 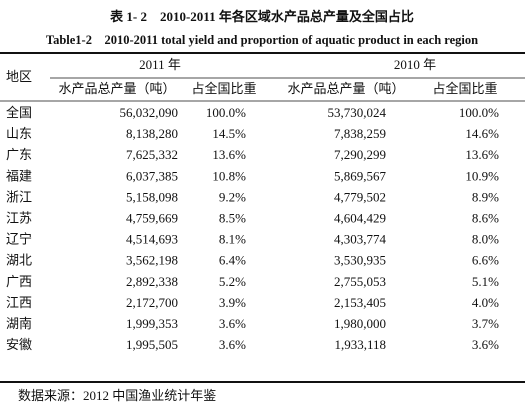 What do you see at coordinates (485, 260) in the screenshot?
I see `value-cell: 6.6%` at bounding box center [485, 260].